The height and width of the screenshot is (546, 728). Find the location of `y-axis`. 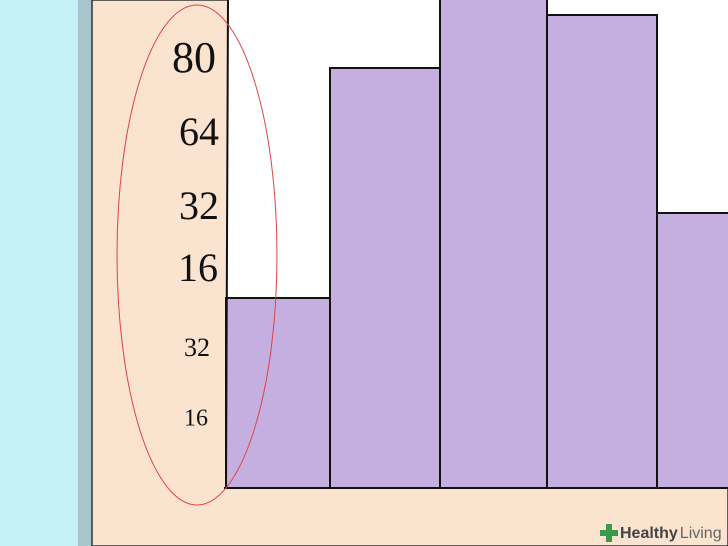

y-axis is located at coordinates (227, 244).